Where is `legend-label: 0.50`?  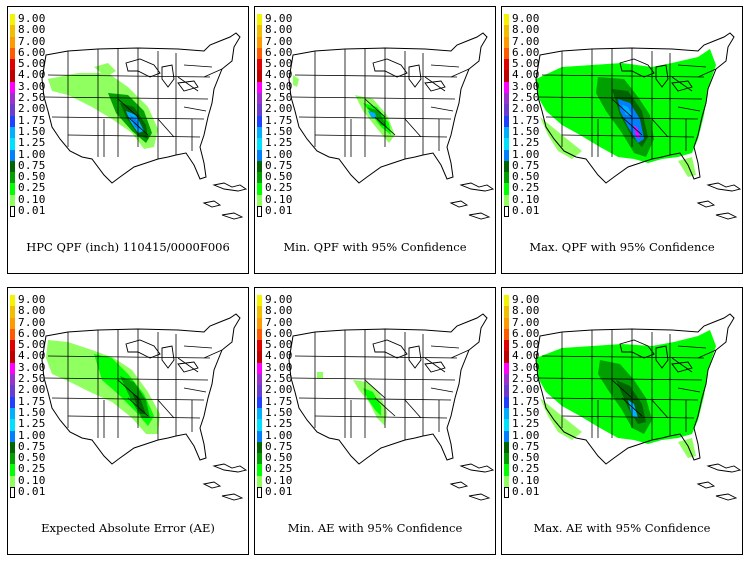 legend-label: 0.50 is located at coordinates (526, 177).